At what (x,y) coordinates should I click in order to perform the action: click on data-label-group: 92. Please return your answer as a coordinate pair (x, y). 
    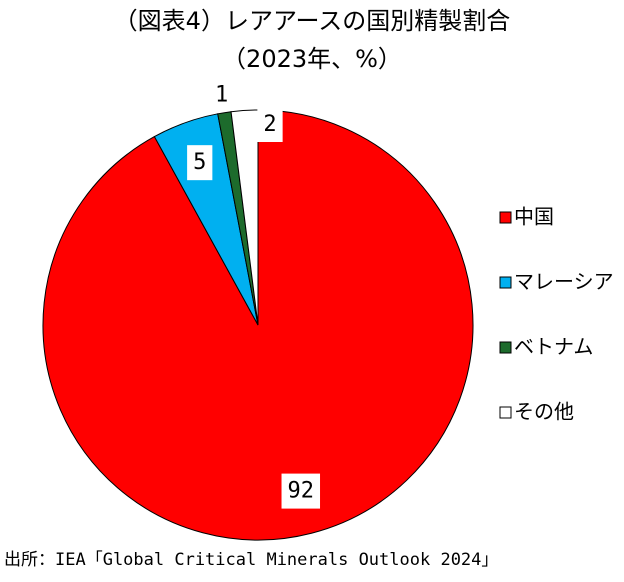
    Looking at the image, I should click on (301, 491).